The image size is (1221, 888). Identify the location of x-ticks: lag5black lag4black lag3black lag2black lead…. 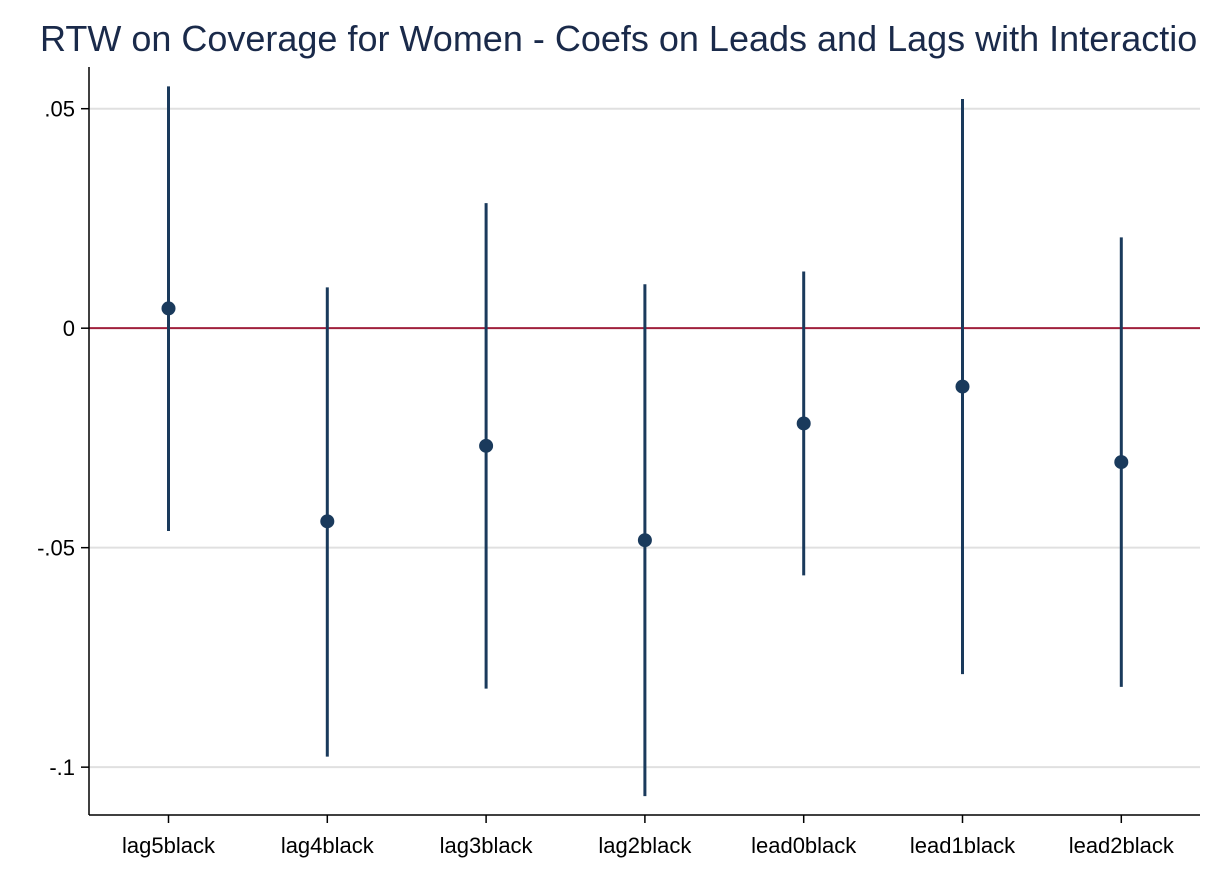
(648, 836).